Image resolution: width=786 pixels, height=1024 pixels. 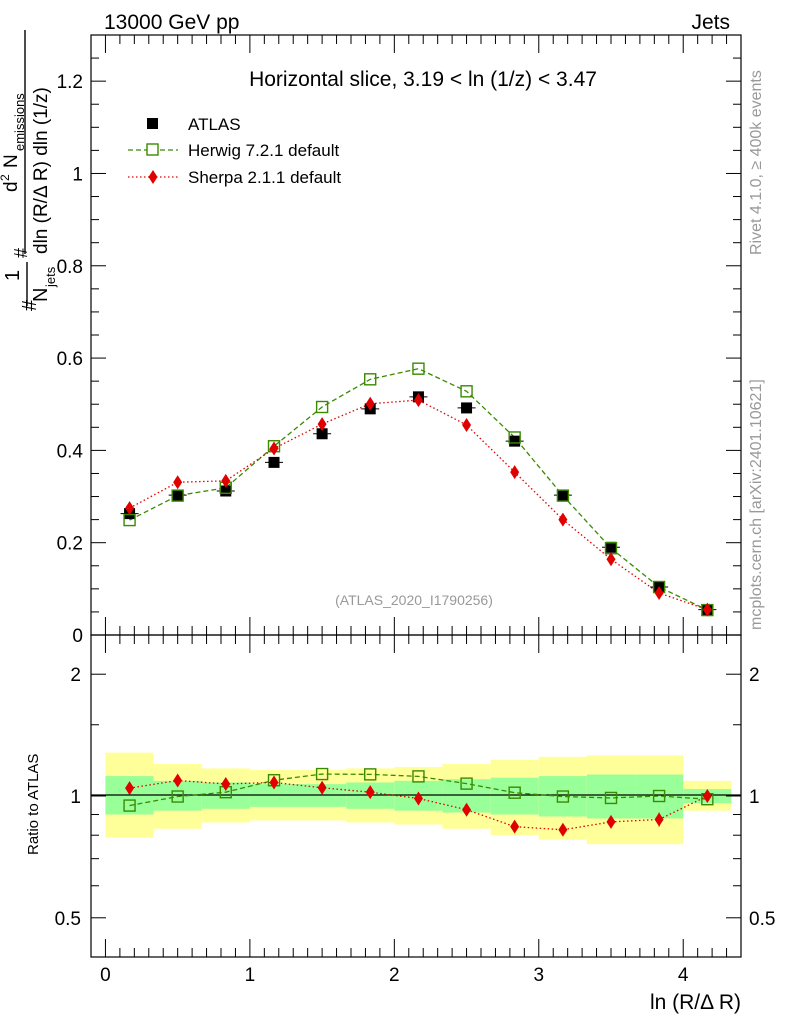 I want to click on main-ytick-label: 0.4, so click(x=70, y=451).